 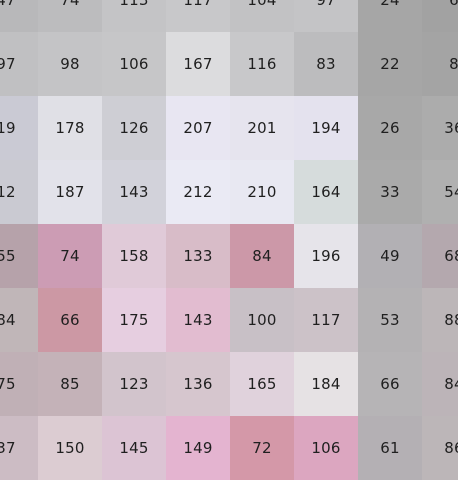 What do you see at coordinates (134, 384) in the screenshot?
I see `grid-cell: 123` at bounding box center [134, 384].